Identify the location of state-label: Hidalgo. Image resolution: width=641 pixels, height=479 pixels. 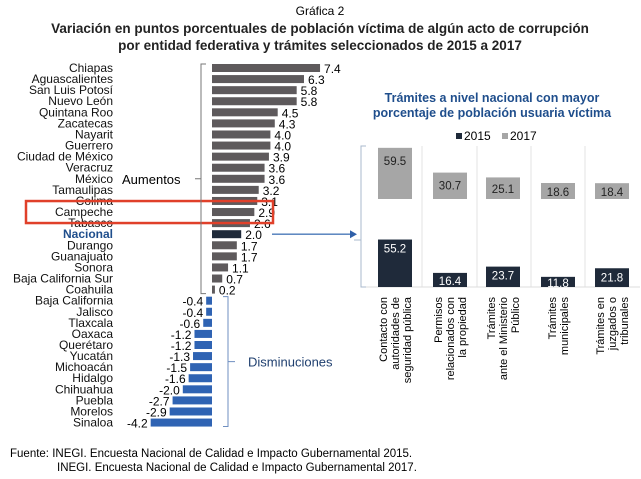
(92, 378).